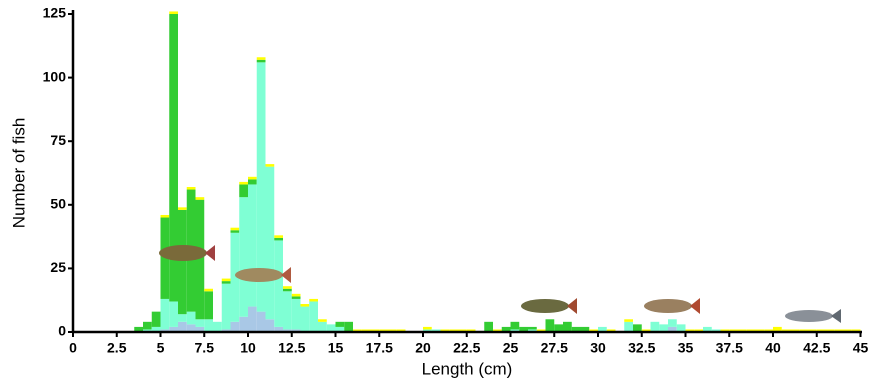  I want to click on y-tick-label: 0, so click(62, 331).